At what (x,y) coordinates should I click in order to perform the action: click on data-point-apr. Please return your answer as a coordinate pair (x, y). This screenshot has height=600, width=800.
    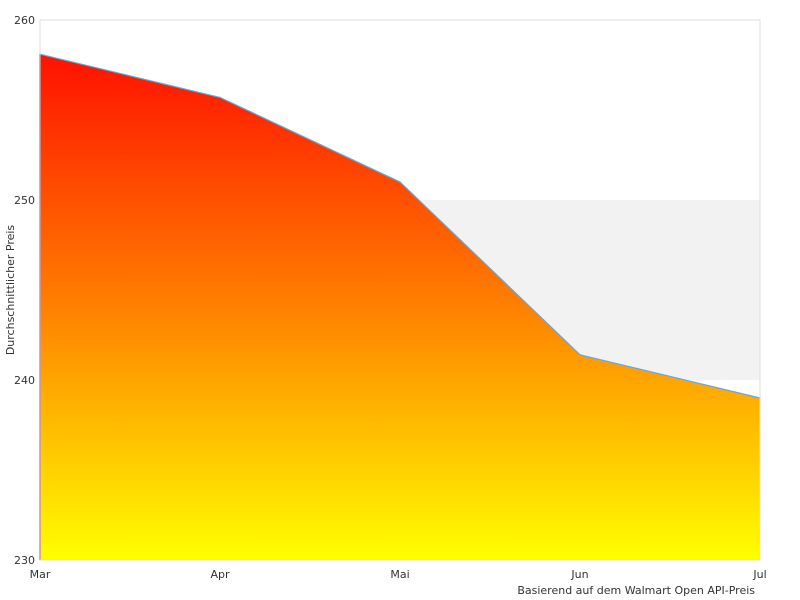
    Looking at the image, I should click on (220, 97).